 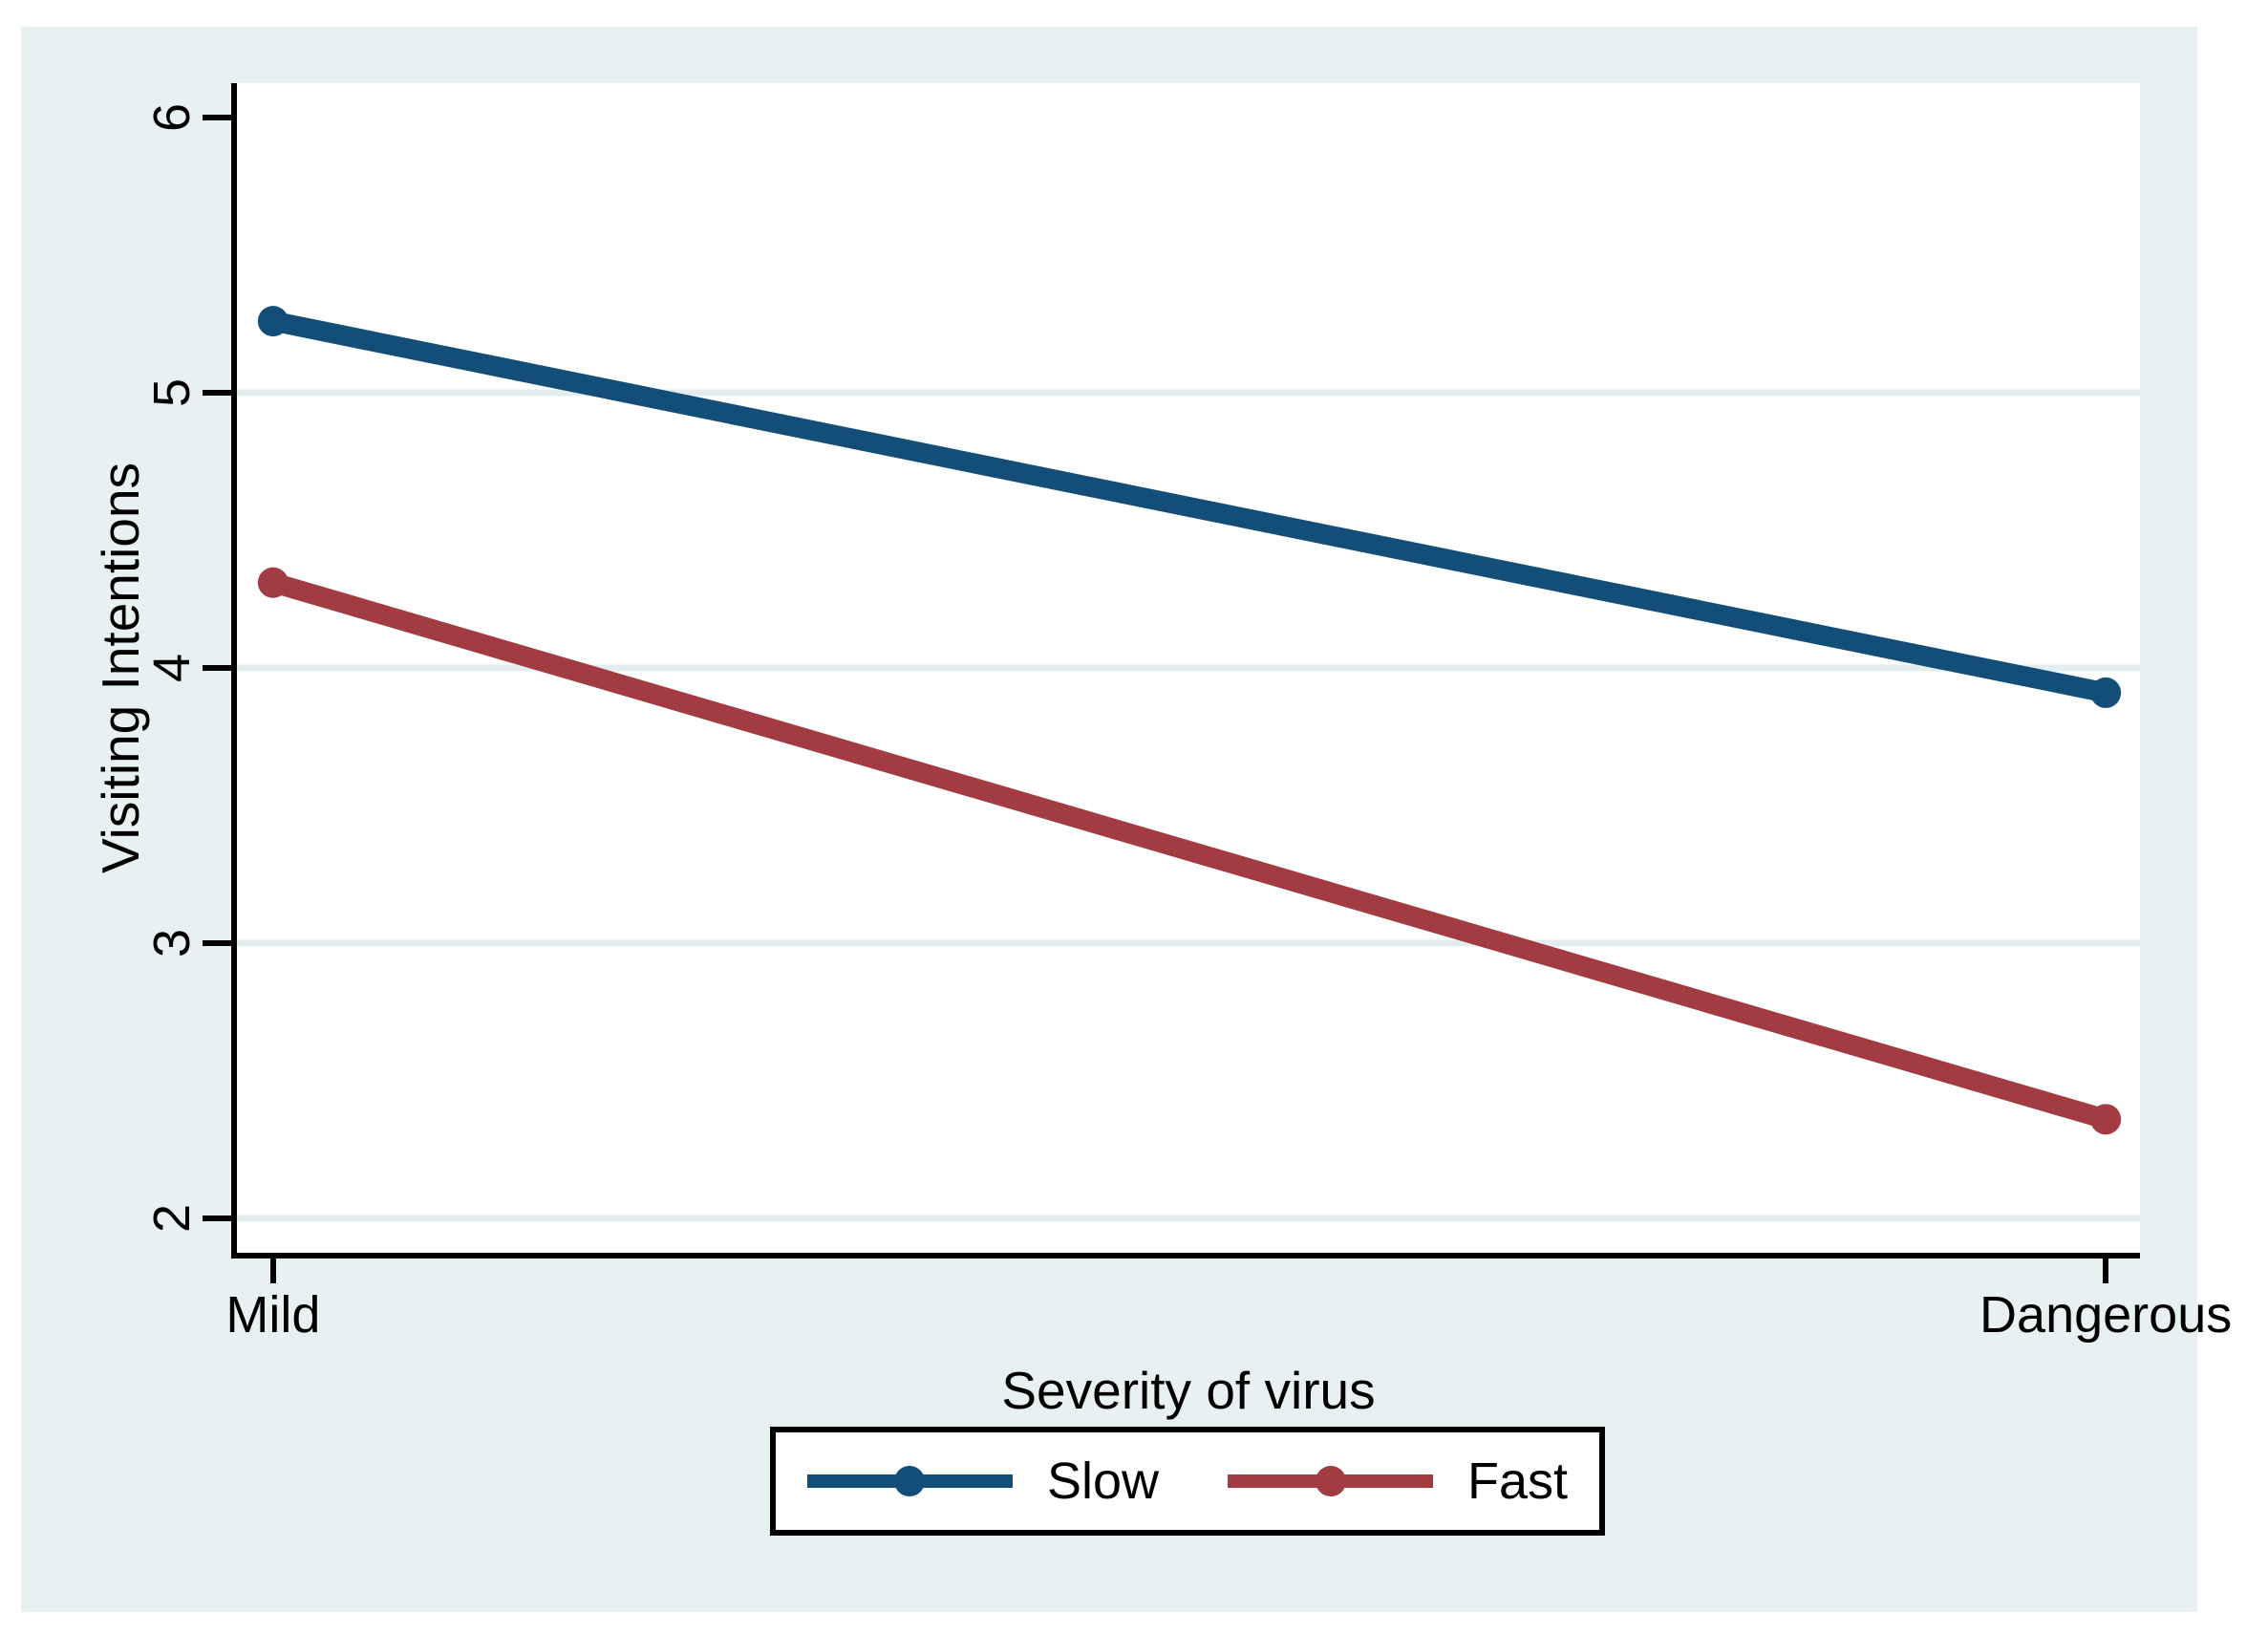 What do you see at coordinates (273, 1315) in the screenshot?
I see `x-tick-label-mild: Mild` at bounding box center [273, 1315].